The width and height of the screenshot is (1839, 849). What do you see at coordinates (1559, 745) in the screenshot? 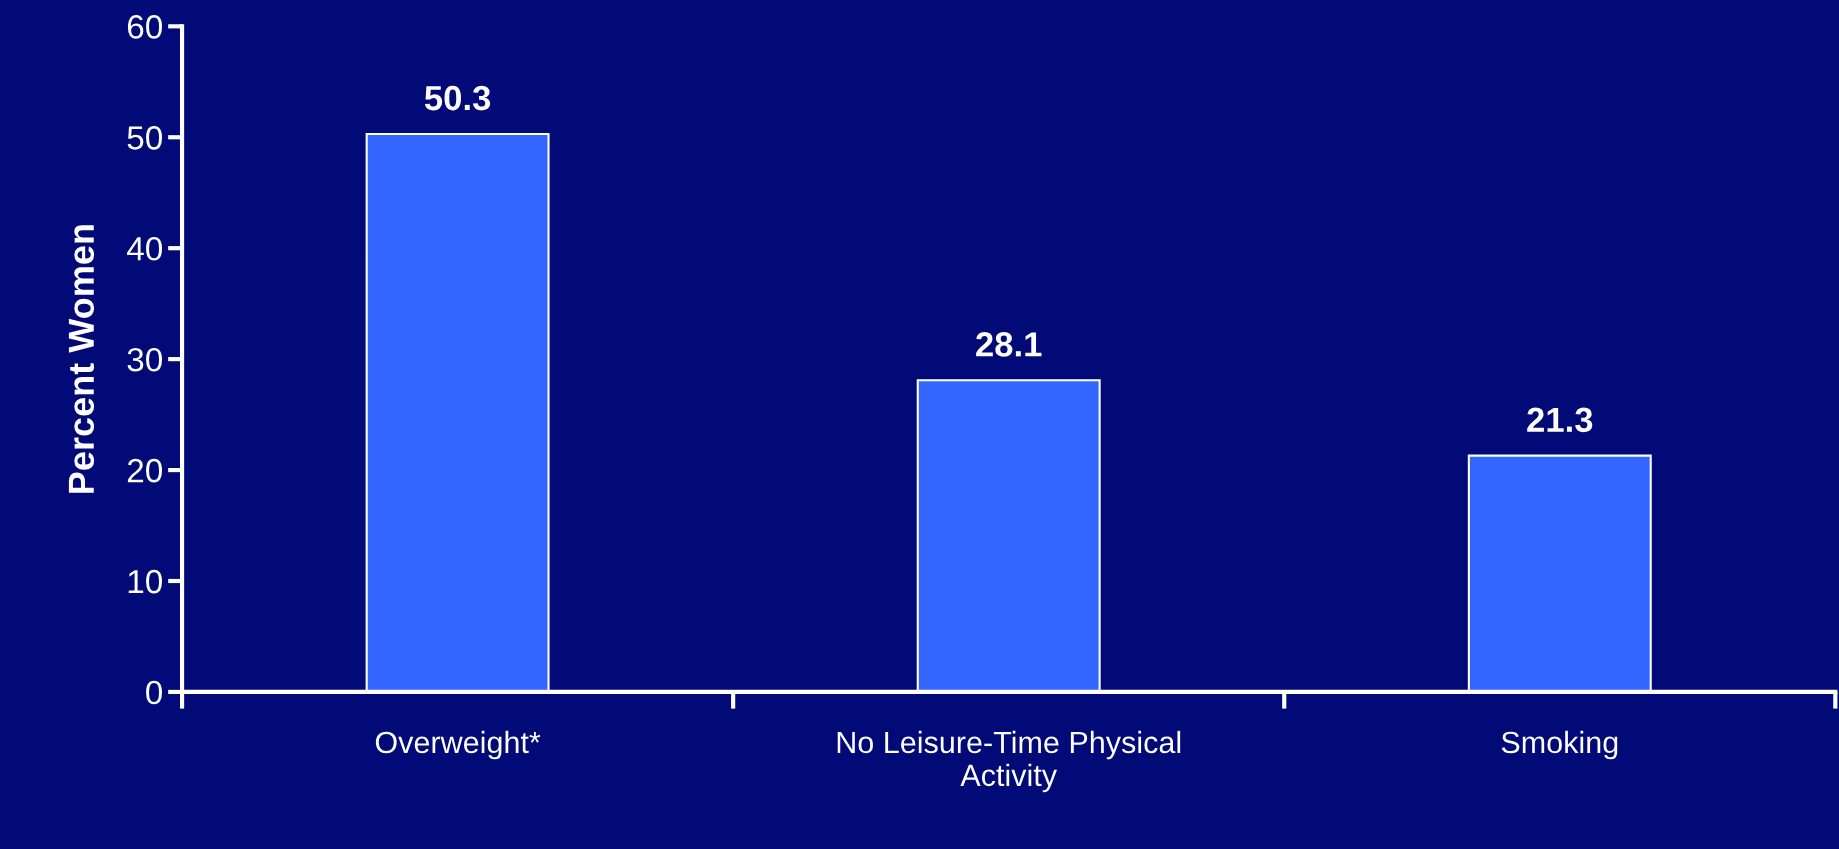
I see `x-tick-label: Smoking` at bounding box center [1559, 745].